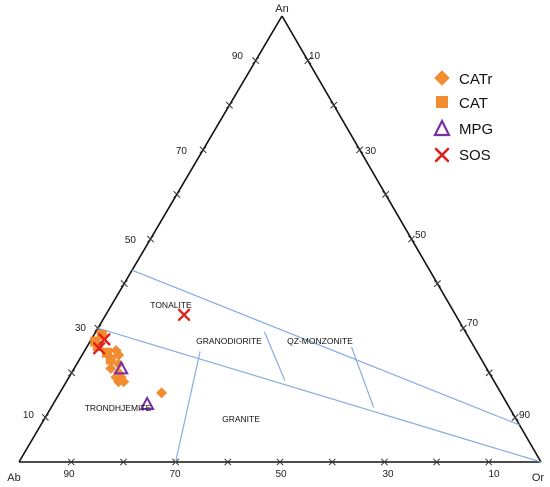 The width and height of the screenshot is (550, 487). Describe the element at coordinates (525, 415) in the screenshot. I see `tick-label-right-90: 90` at that location.